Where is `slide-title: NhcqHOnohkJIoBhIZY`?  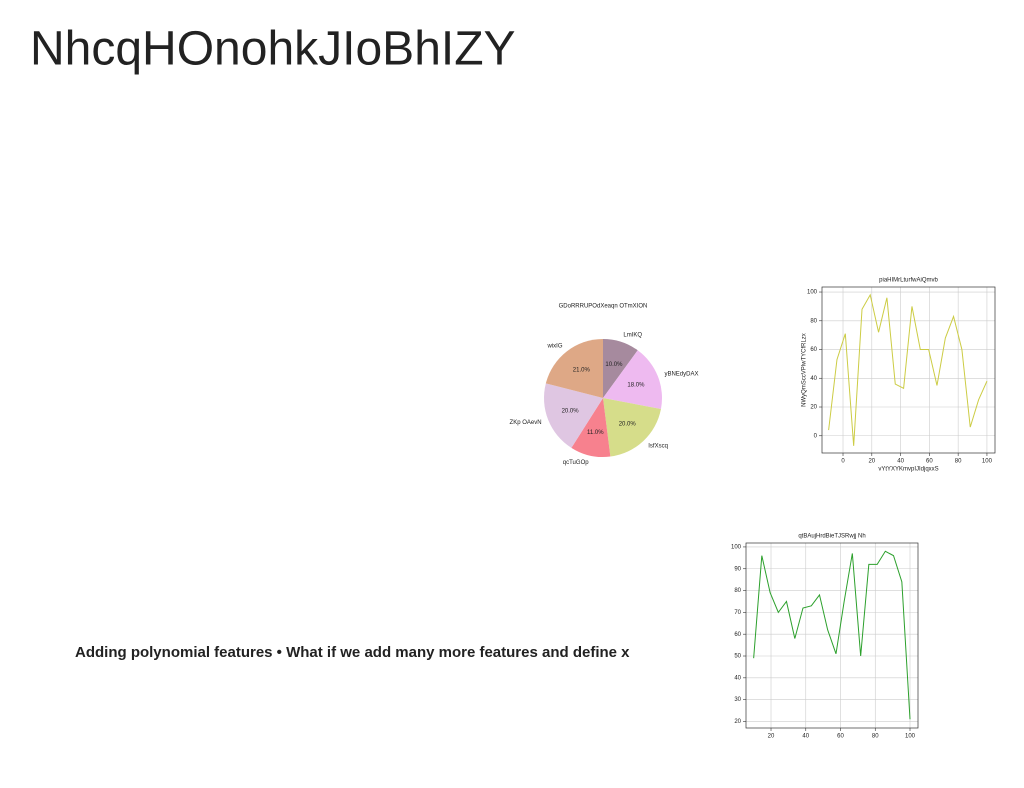
slide-title: NhcqHOnohkJIoBhIZY is located at coordinates (273, 49).